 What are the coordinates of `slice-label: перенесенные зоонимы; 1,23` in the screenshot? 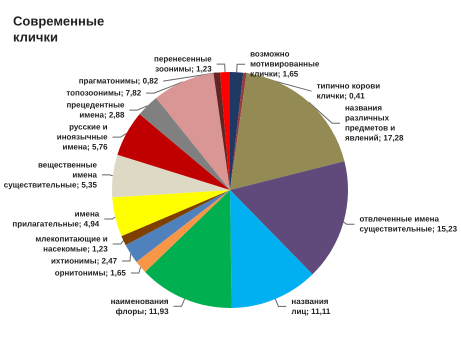 It's located at (183, 64).